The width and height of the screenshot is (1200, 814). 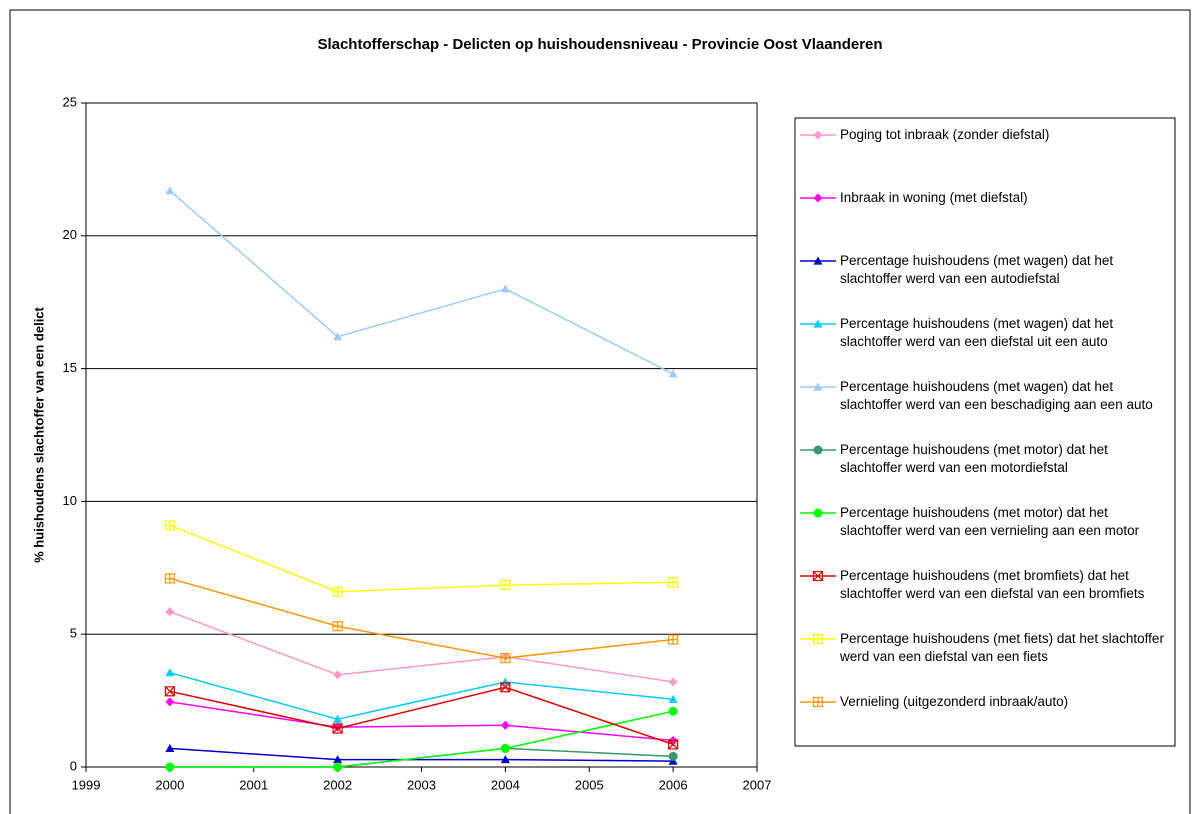 I want to click on x-tick-label: 2007, so click(x=757, y=784).